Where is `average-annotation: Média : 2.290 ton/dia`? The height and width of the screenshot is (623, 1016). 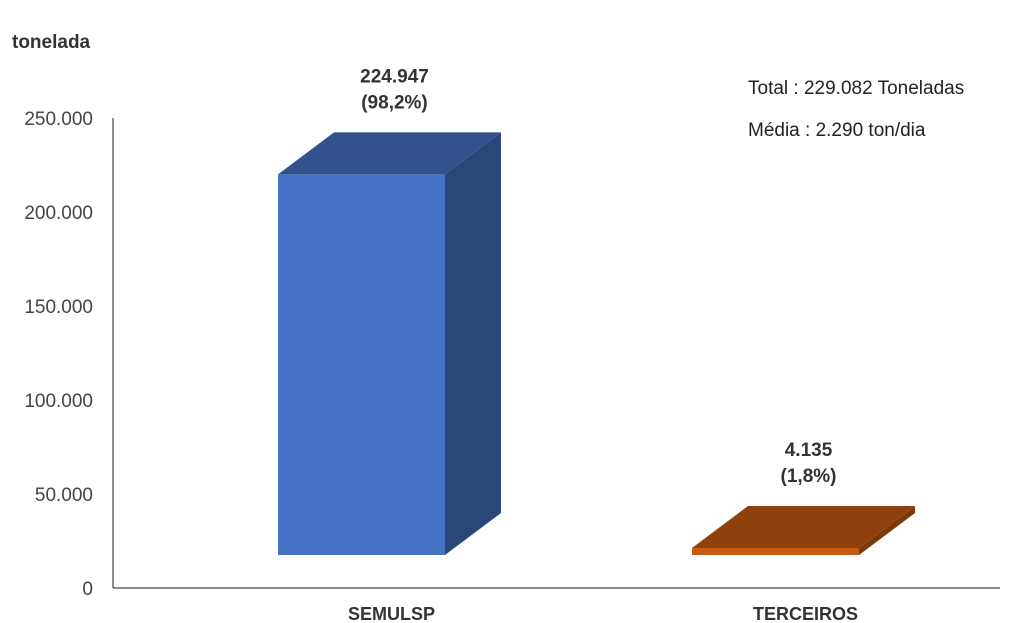
average-annotation: Média : 2.290 ton/dia is located at coordinates (837, 130).